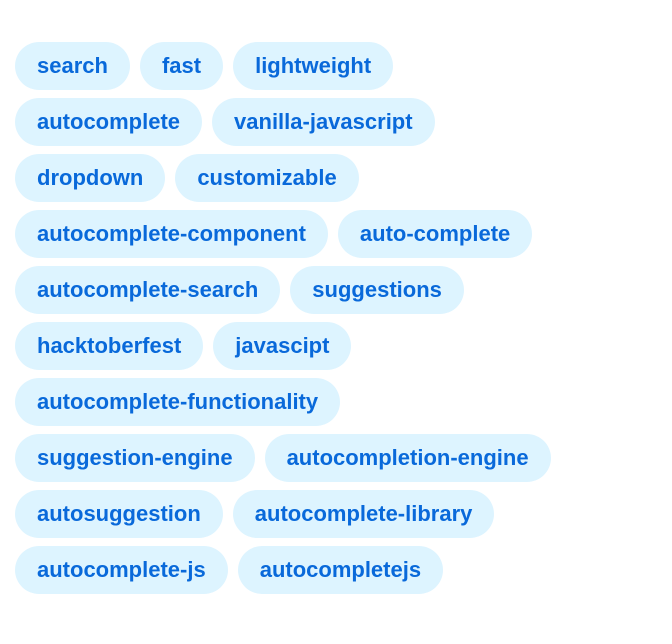 This screenshot has height=644, width=672. What do you see at coordinates (109, 122) in the screenshot?
I see `topic-tag: autocomplete` at bounding box center [109, 122].